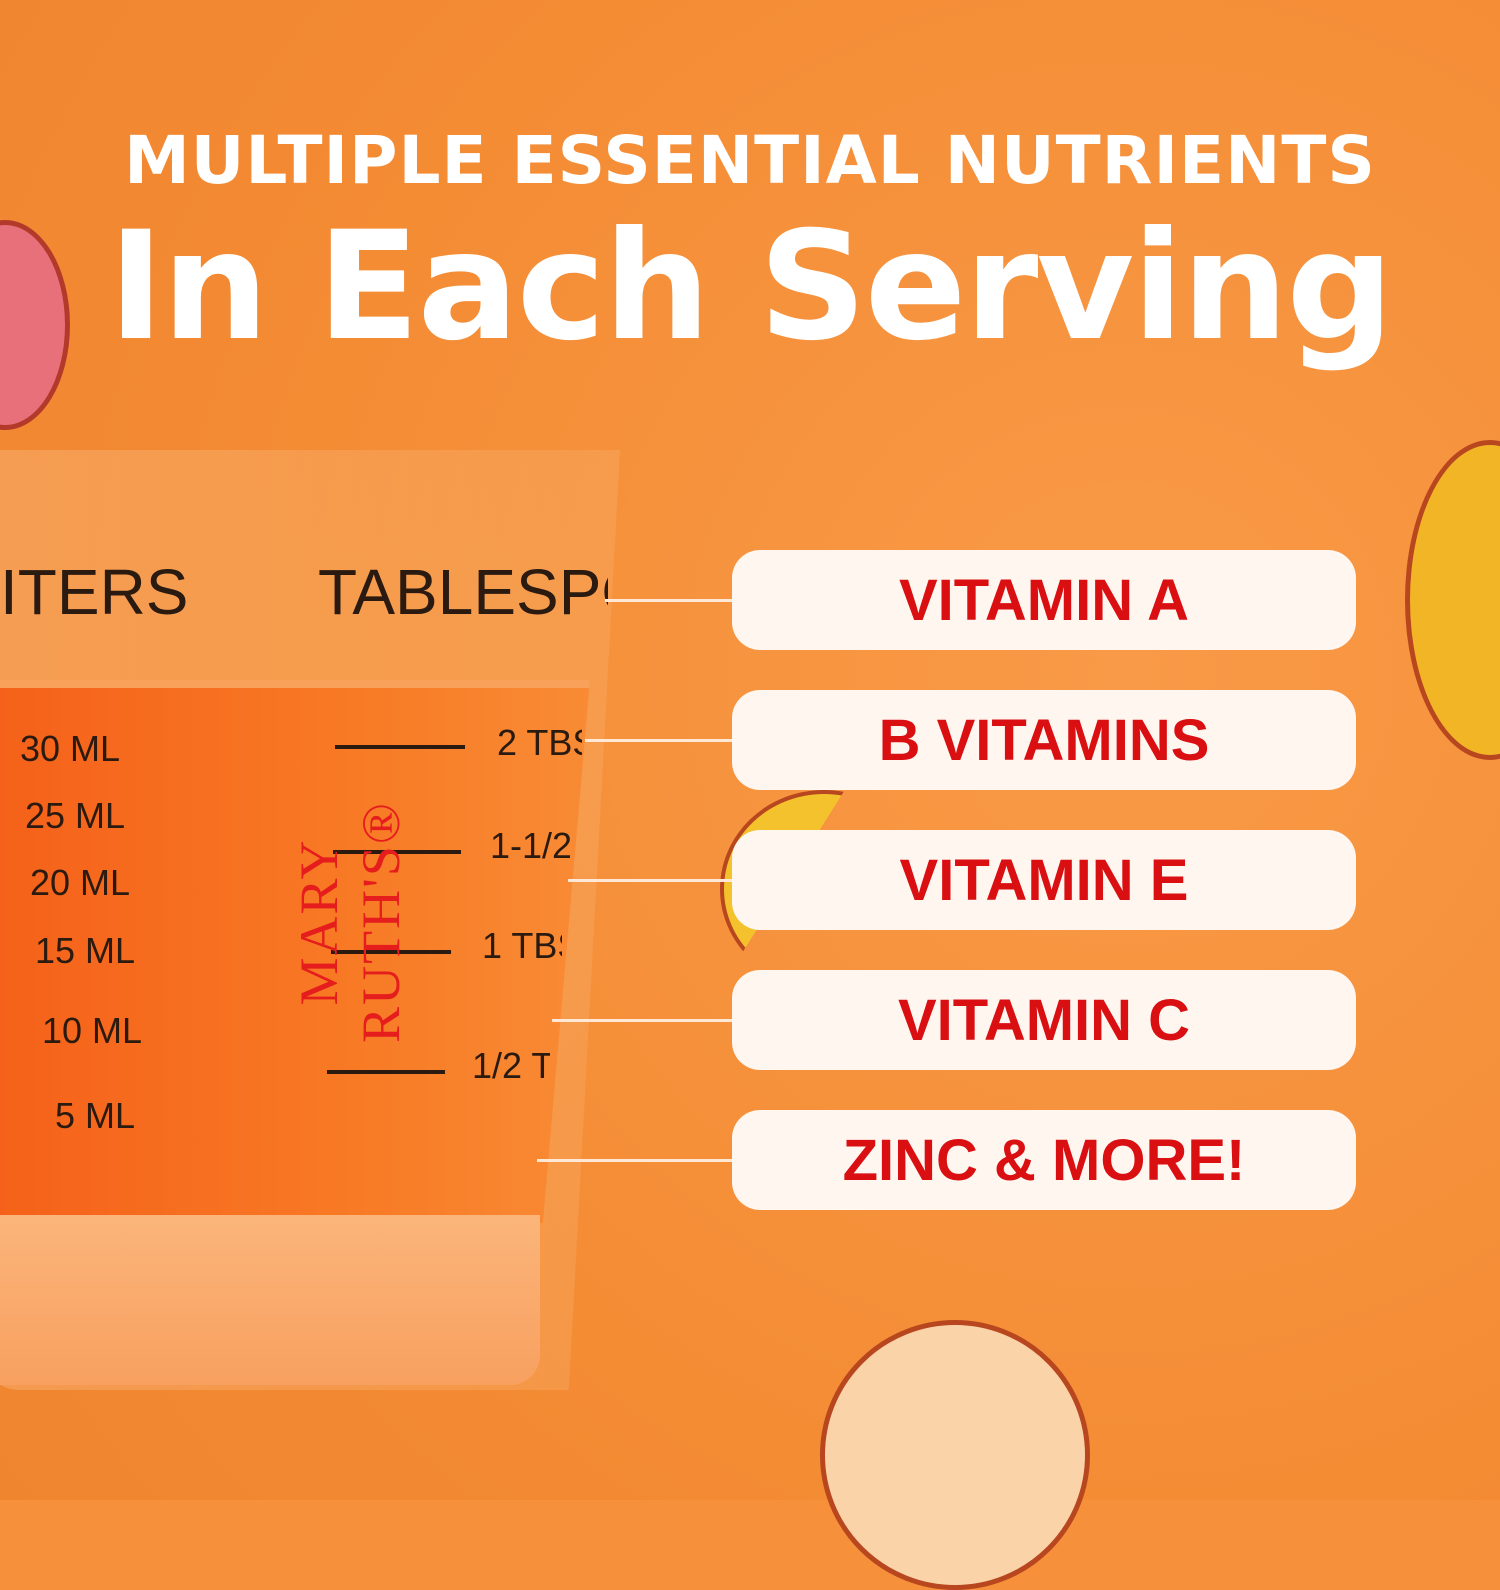 The width and height of the screenshot is (1500, 1590). Describe the element at coordinates (85, 950) in the screenshot. I see `ml-mark: 15 ML` at that location.